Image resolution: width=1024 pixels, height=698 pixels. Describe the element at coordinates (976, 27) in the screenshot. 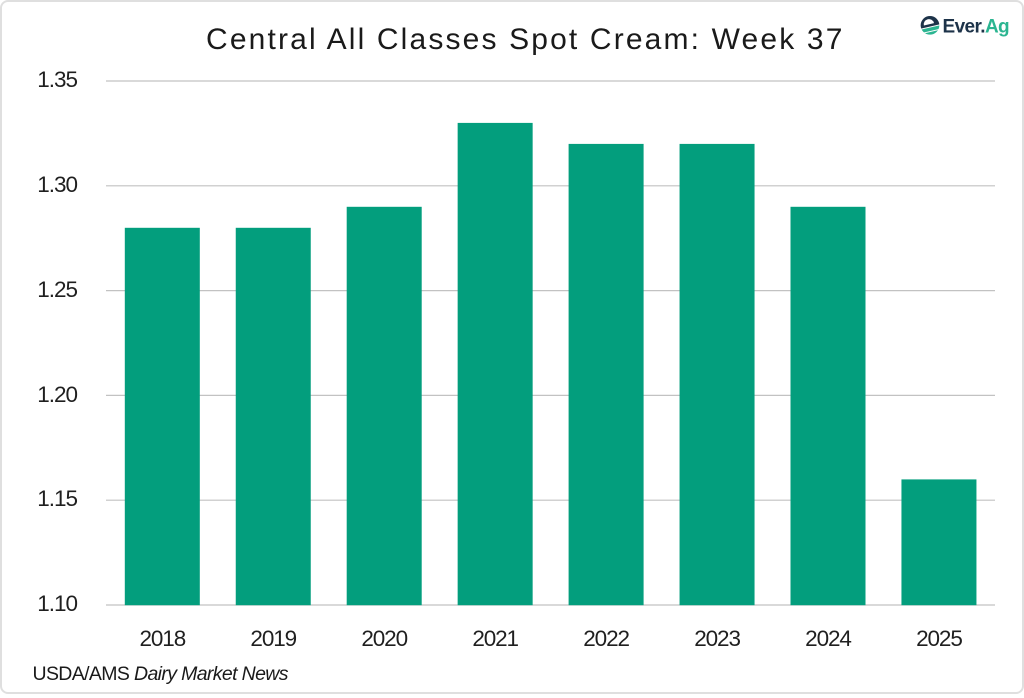

I see `svg-text: Ever.Ag` at that location.